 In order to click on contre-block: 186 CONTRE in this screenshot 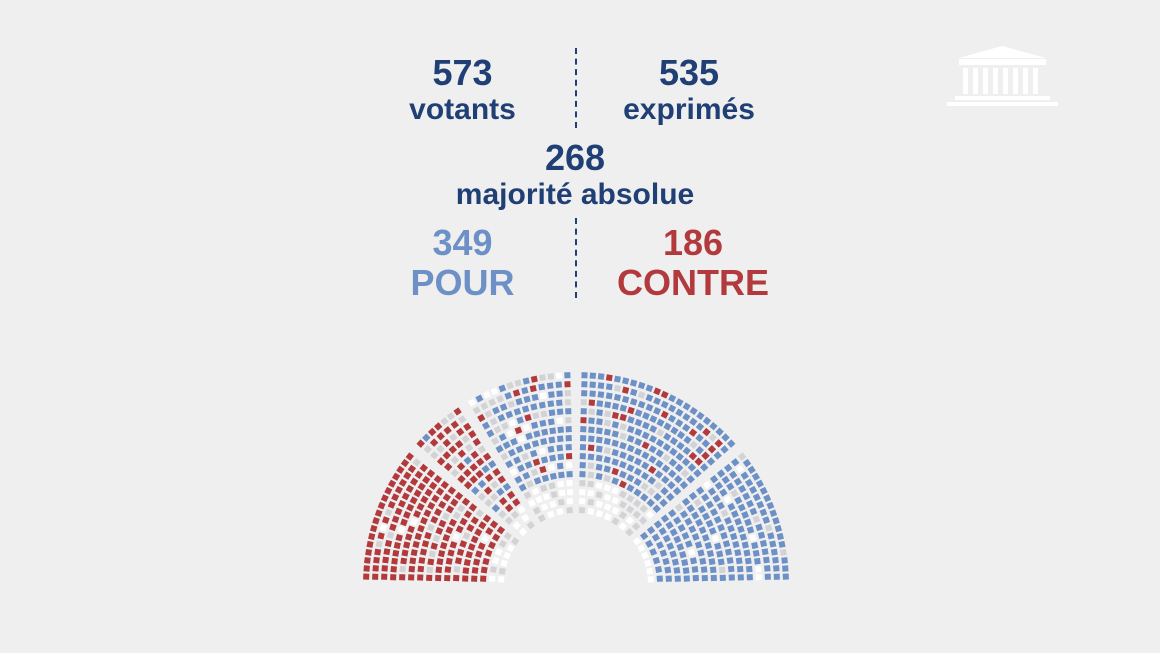, I will do `click(693, 263)`.